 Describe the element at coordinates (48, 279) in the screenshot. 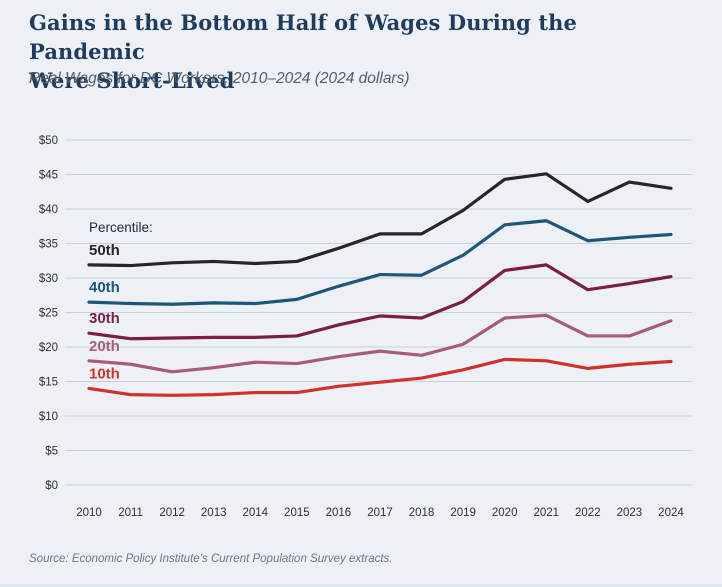

I see `y-tick-label: $30` at that location.